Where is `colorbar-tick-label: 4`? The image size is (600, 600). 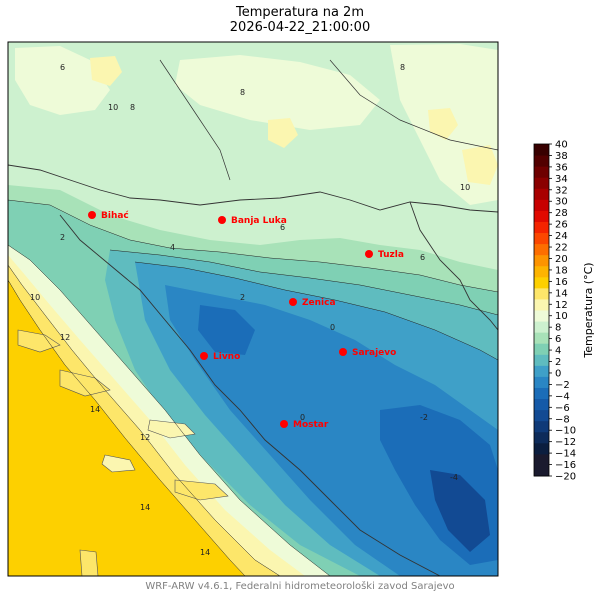
colorbar-tick-label: 4 is located at coordinates (558, 351).